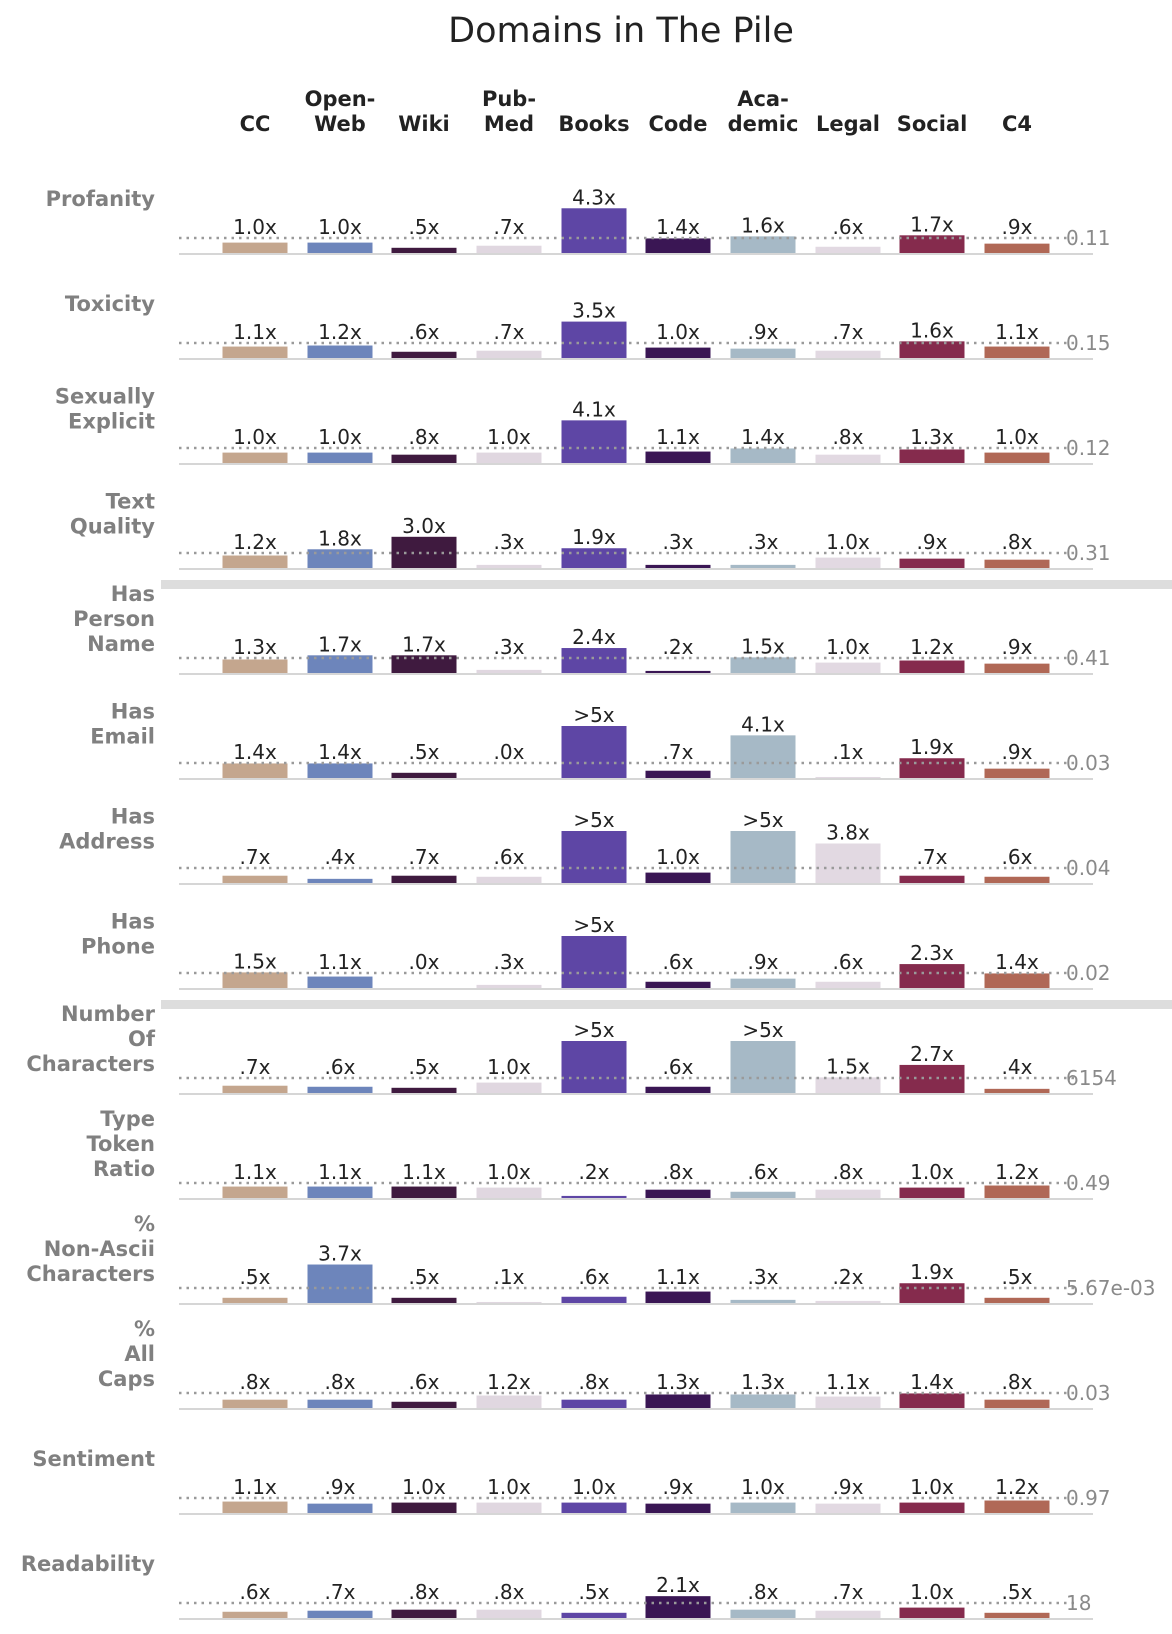 The image size is (1172, 1634). I want to click on baseline-value: 0.03, so click(1088, 763).